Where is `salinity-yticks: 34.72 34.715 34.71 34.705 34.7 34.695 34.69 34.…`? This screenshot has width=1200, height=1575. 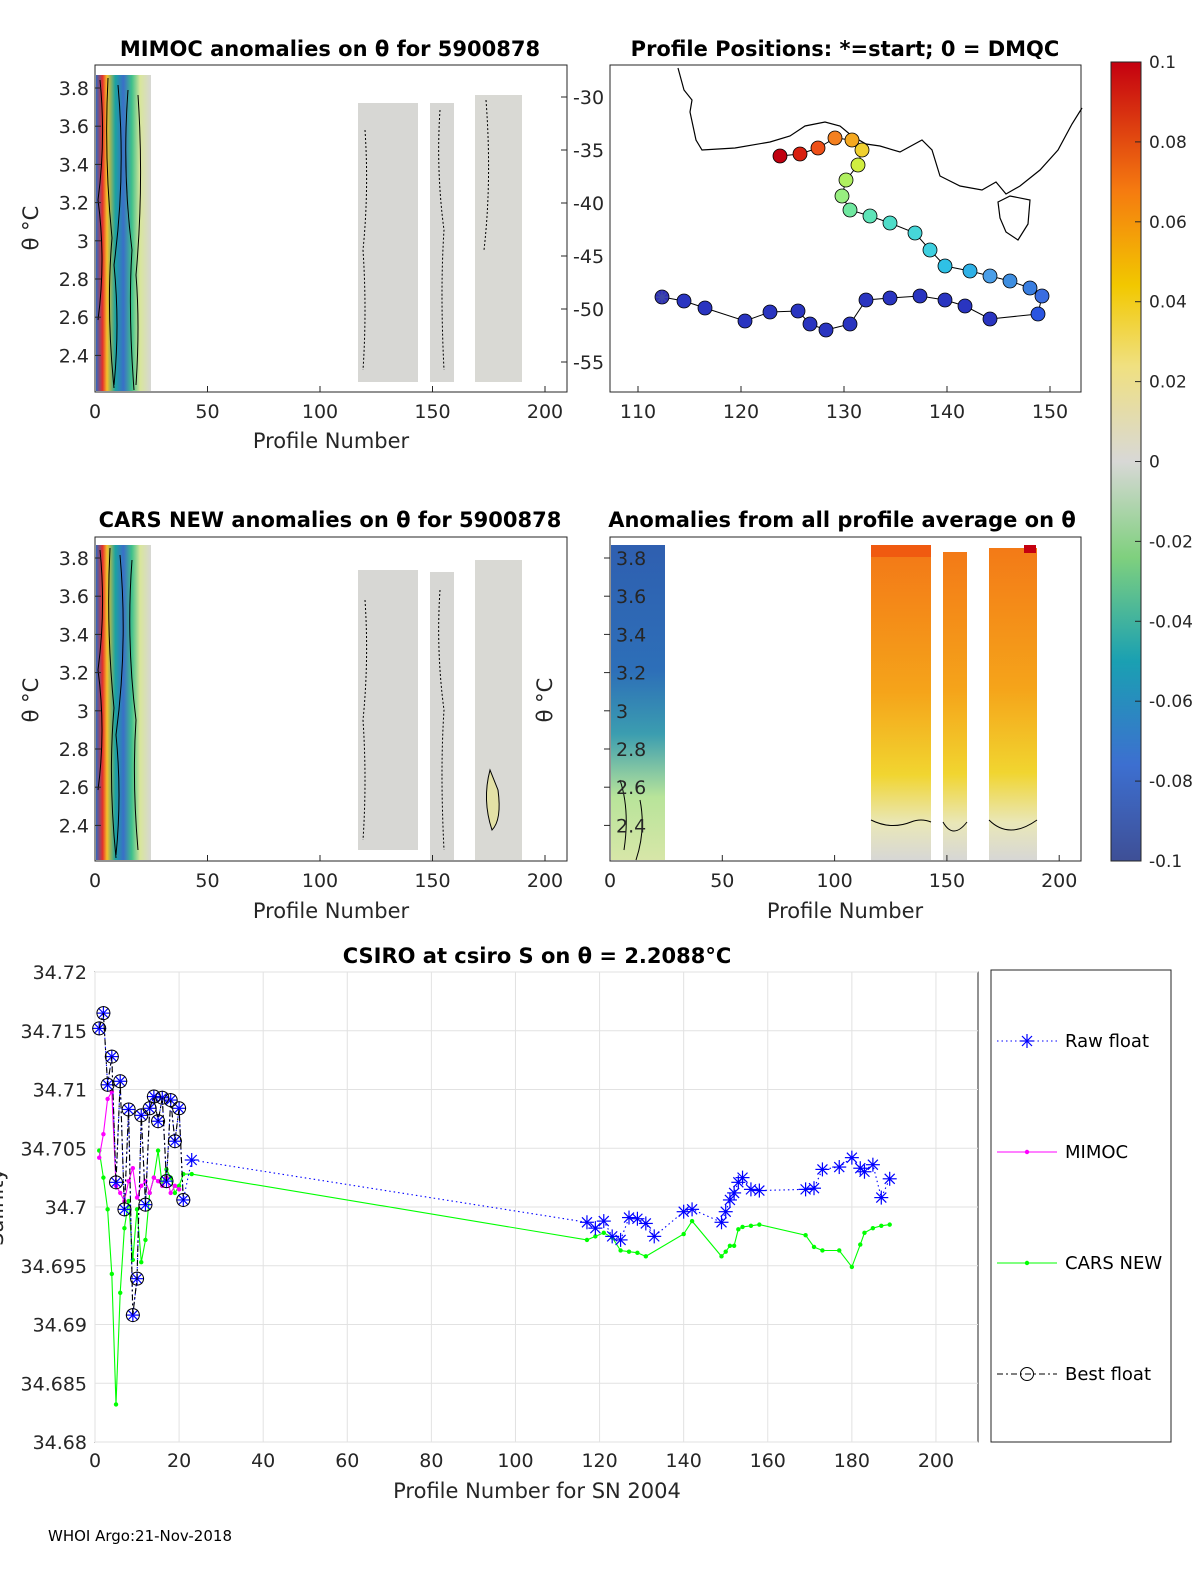
salinity-yticks: 34.72 34.715 34.71 34.705 34.7 34.695 34.69 34.… is located at coordinates (54, 1208).